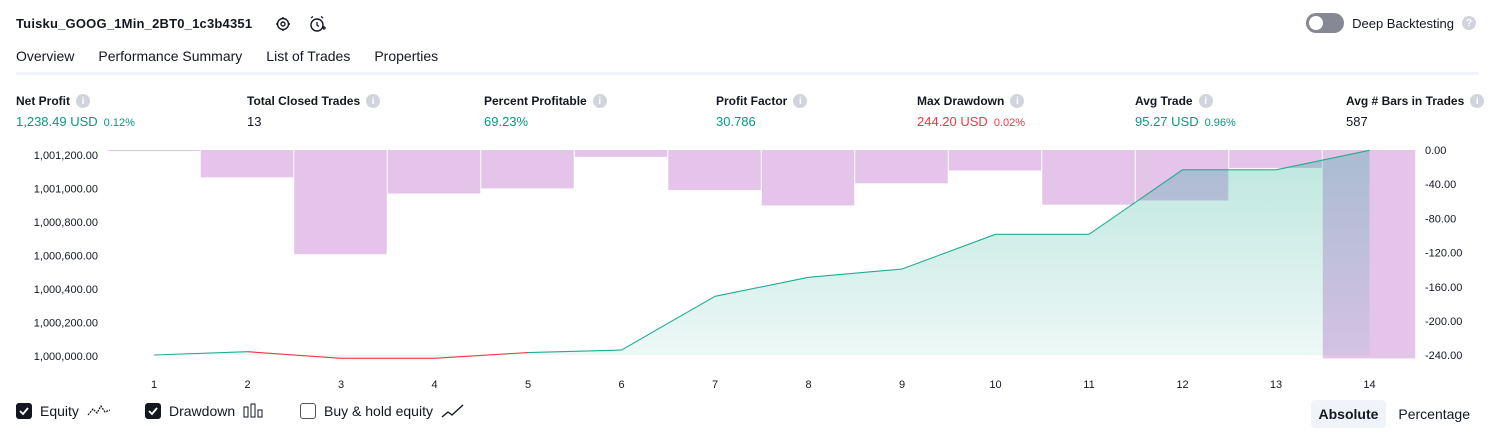  What do you see at coordinates (452, 411) in the screenshot?
I see `buy-hold-series-icon` at bounding box center [452, 411].